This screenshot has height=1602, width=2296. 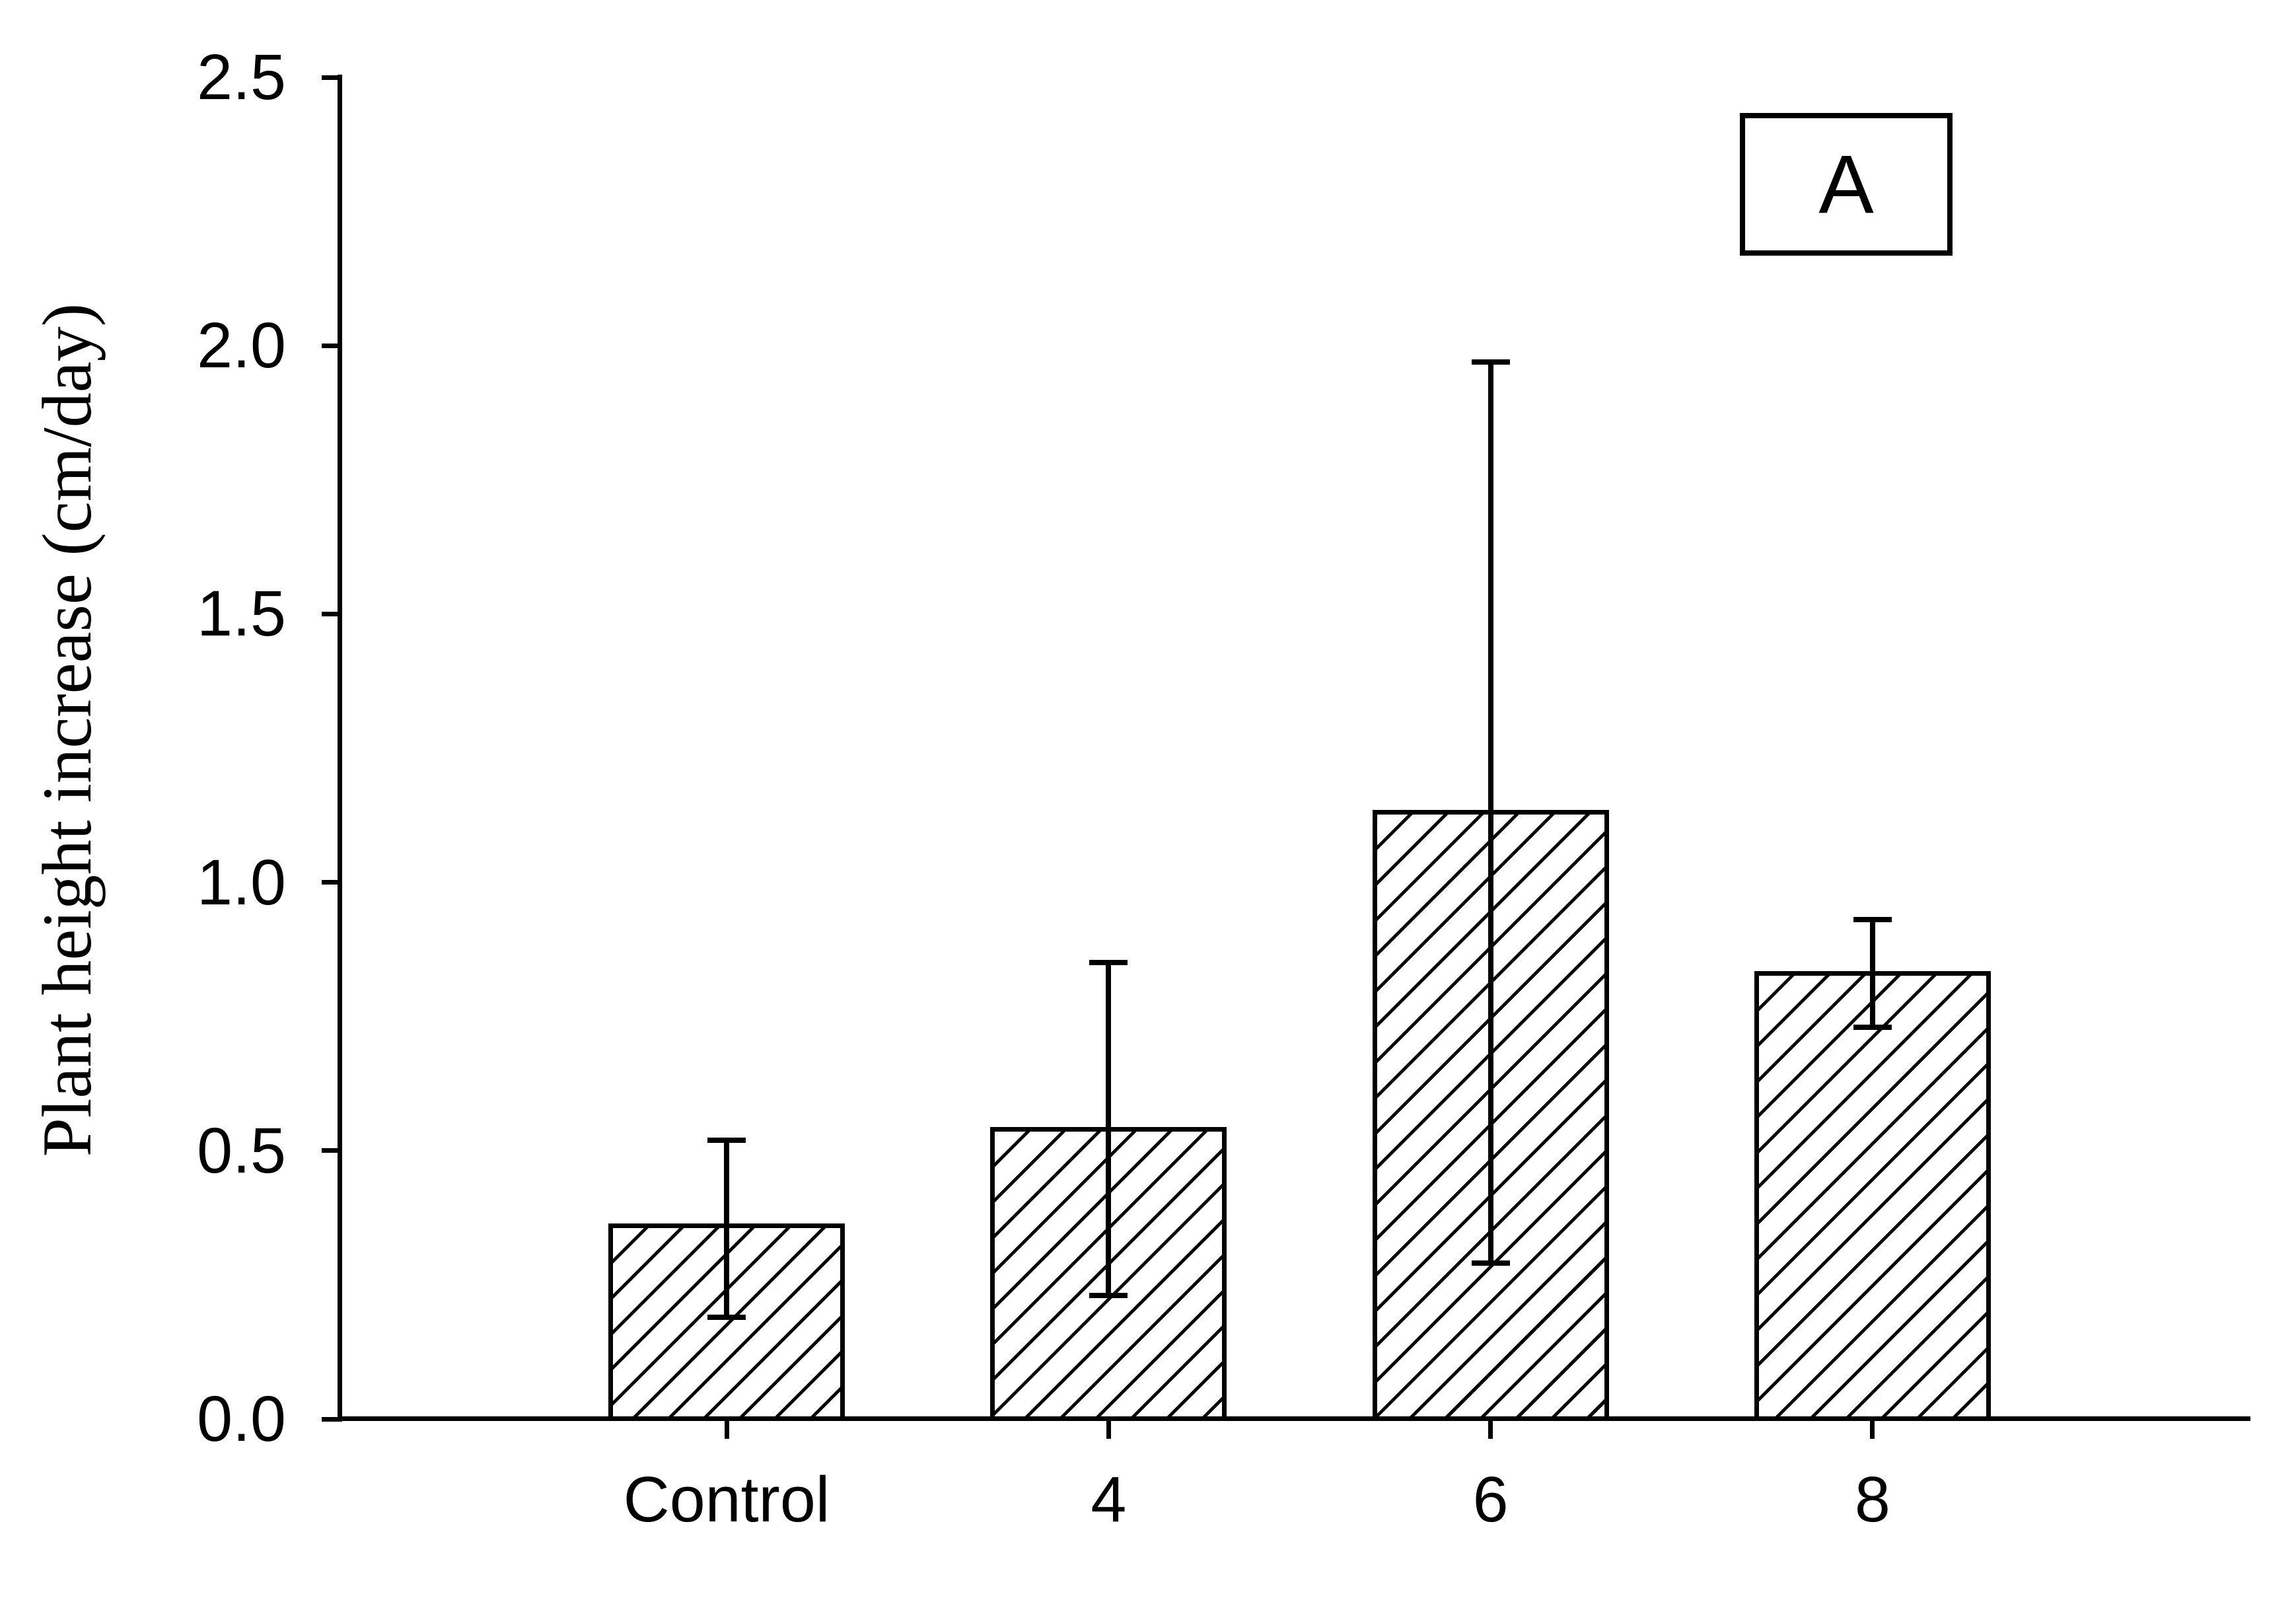 What do you see at coordinates (241, 346) in the screenshot?
I see `y-tick-label-2-0: 2.0` at bounding box center [241, 346].